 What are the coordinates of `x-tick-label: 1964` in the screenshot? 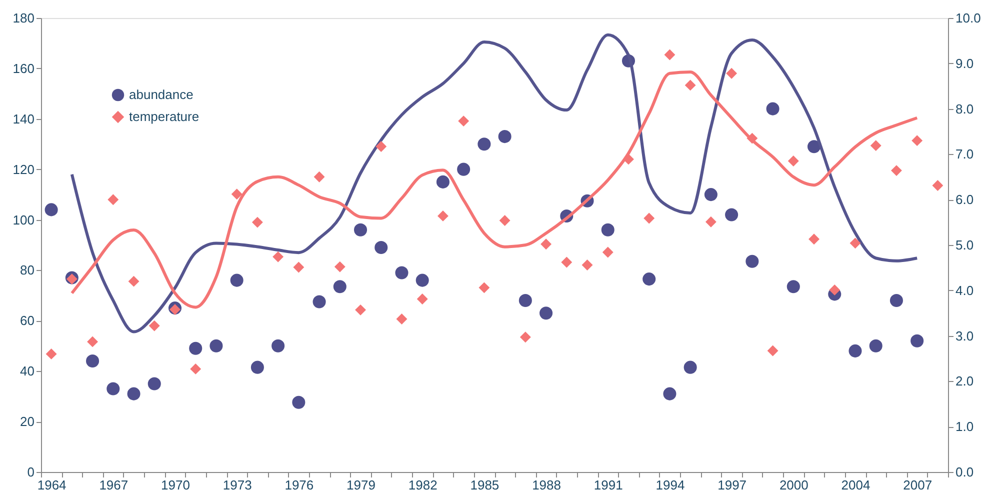 It's located at (51, 485).